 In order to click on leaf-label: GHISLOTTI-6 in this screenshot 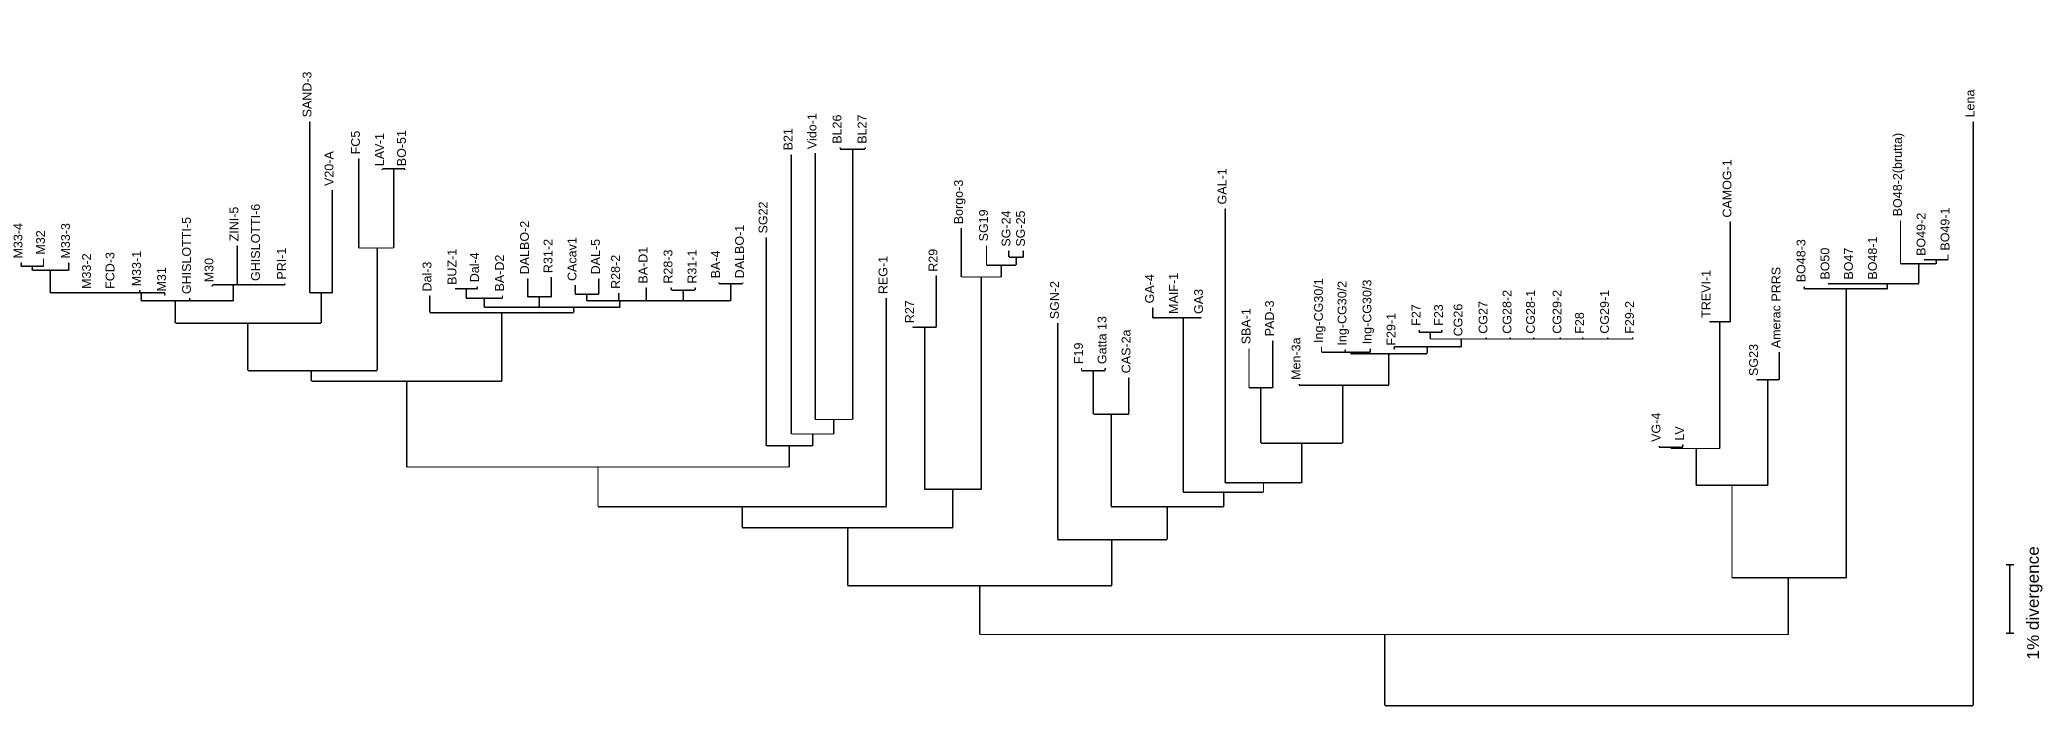, I will do `click(256, 242)`.